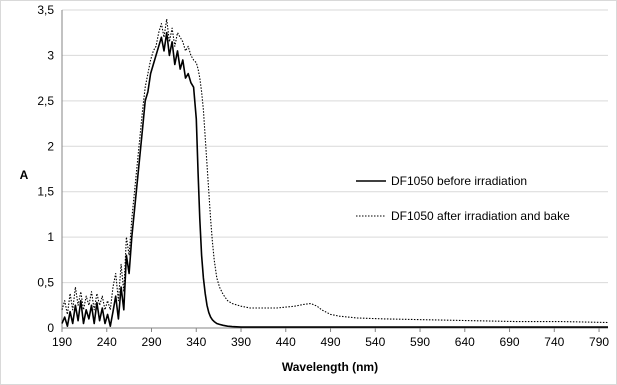 Image resolution: width=617 pixels, height=385 pixels. Describe the element at coordinates (510, 342) in the screenshot. I see `x-tick-label: 690` at that location.